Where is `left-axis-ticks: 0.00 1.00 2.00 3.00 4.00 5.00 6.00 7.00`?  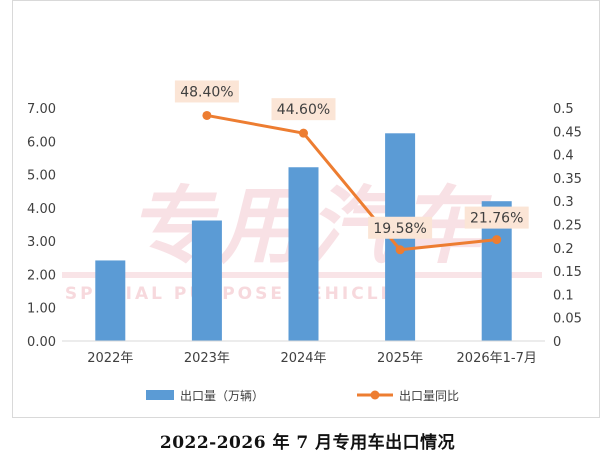 left-axis-ticks: 0.00 1.00 2.00 3.00 4.00 5.00 6.00 7.00 is located at coordinates (41, 226).